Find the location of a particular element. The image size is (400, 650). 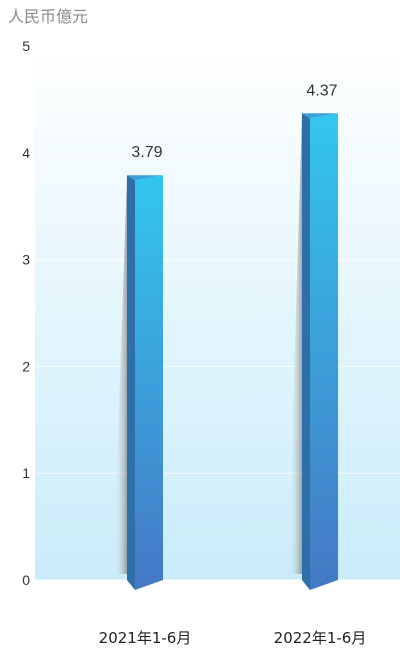

y-tick-label: 4 is located at coordinates (26, 153).